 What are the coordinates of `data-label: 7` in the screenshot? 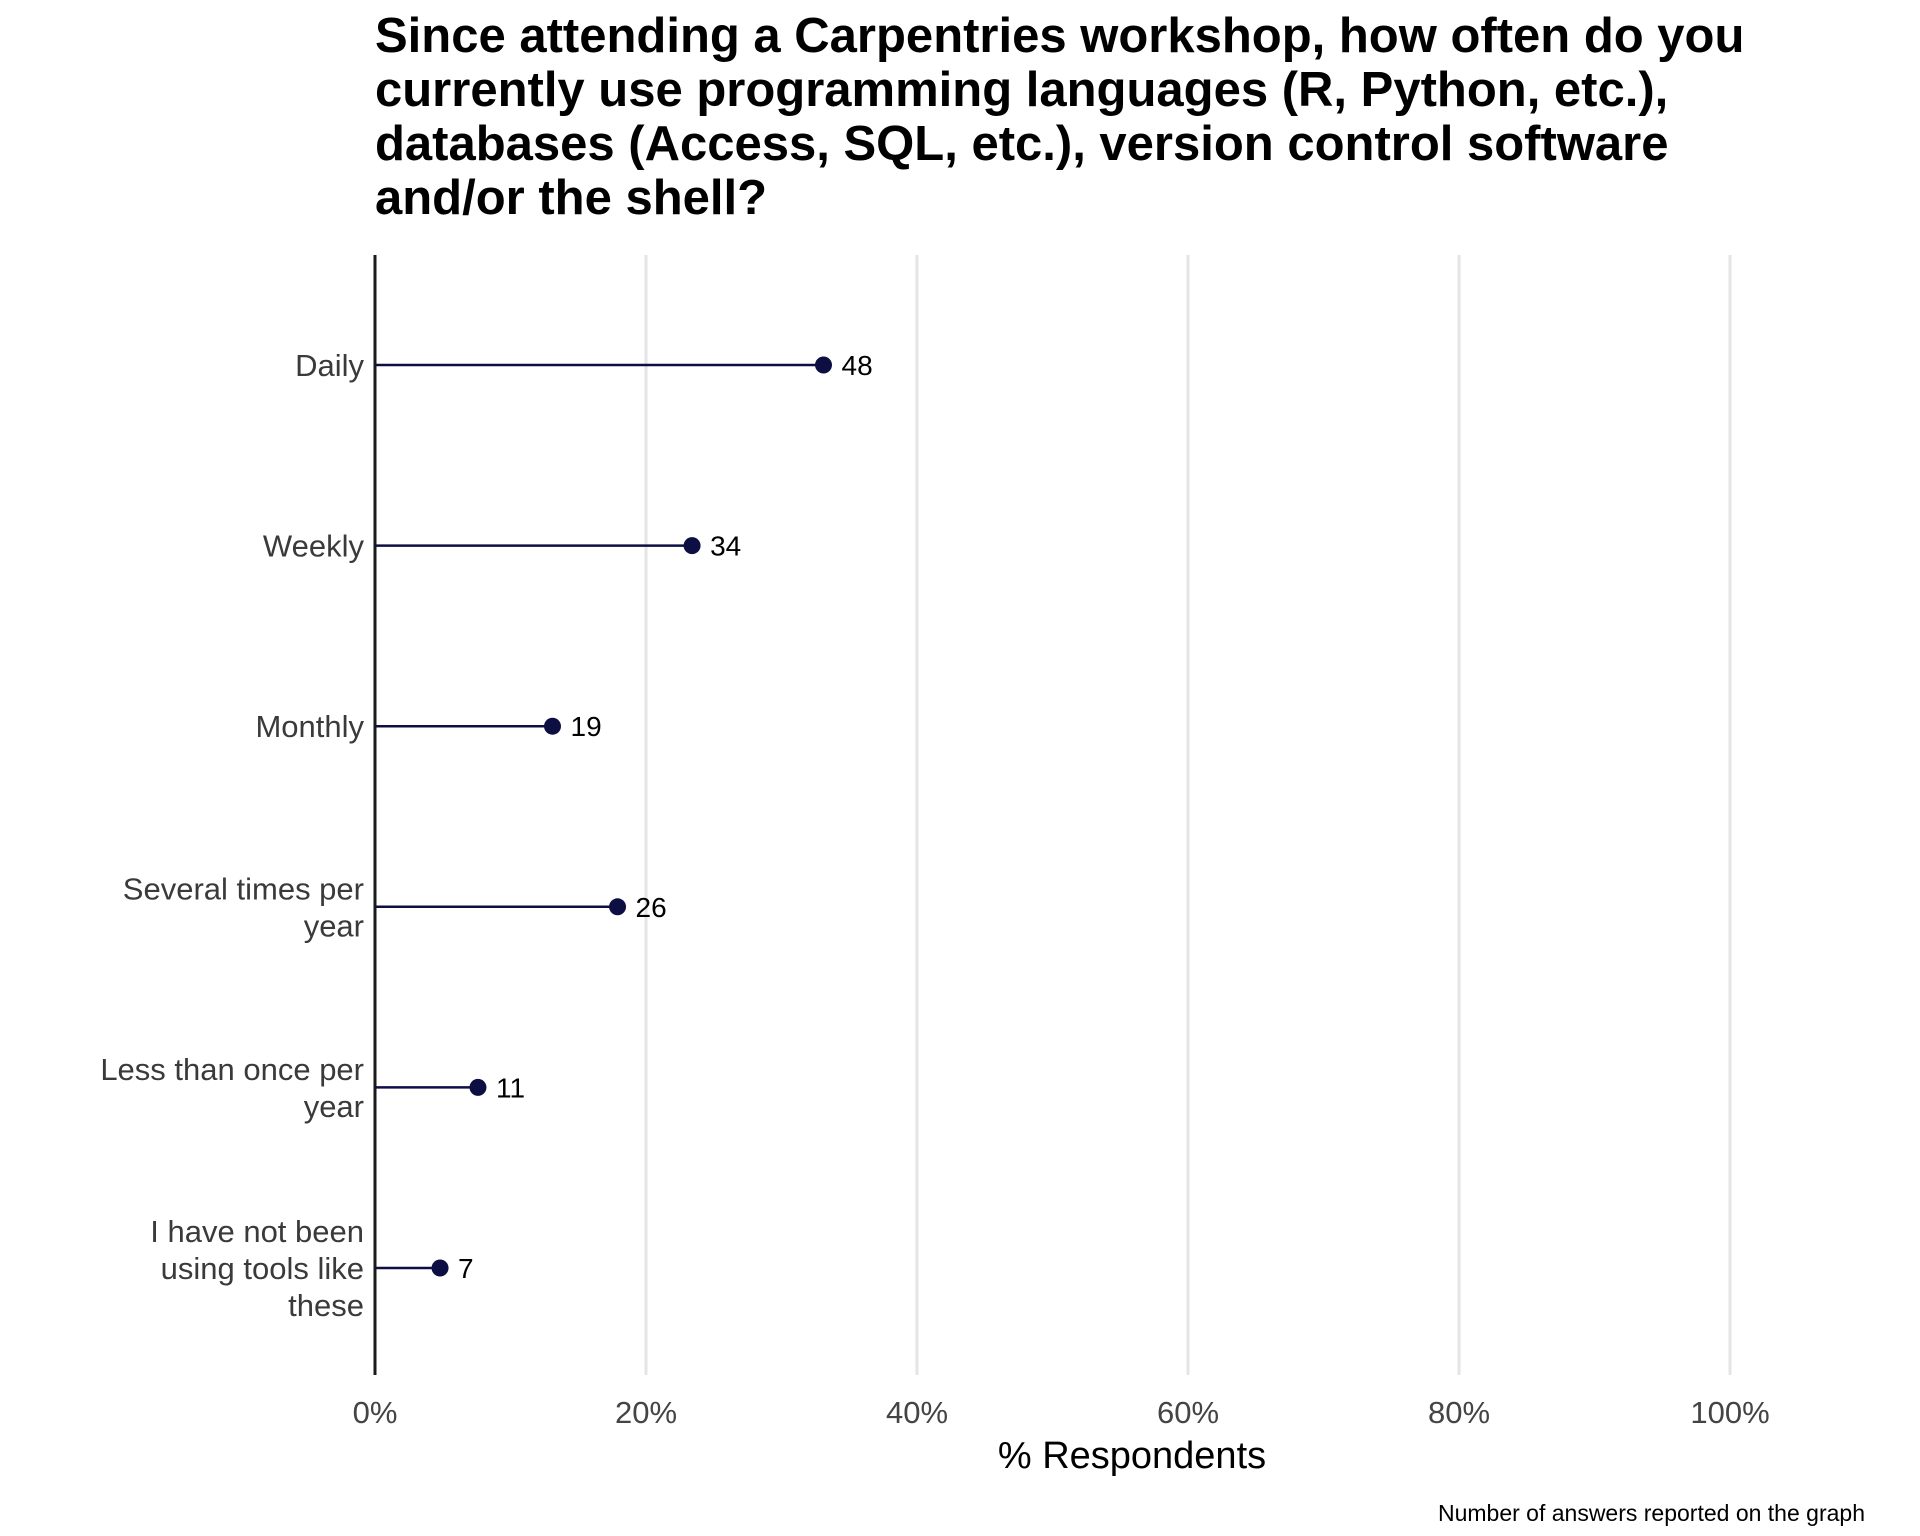 It's located at (466, 1268).